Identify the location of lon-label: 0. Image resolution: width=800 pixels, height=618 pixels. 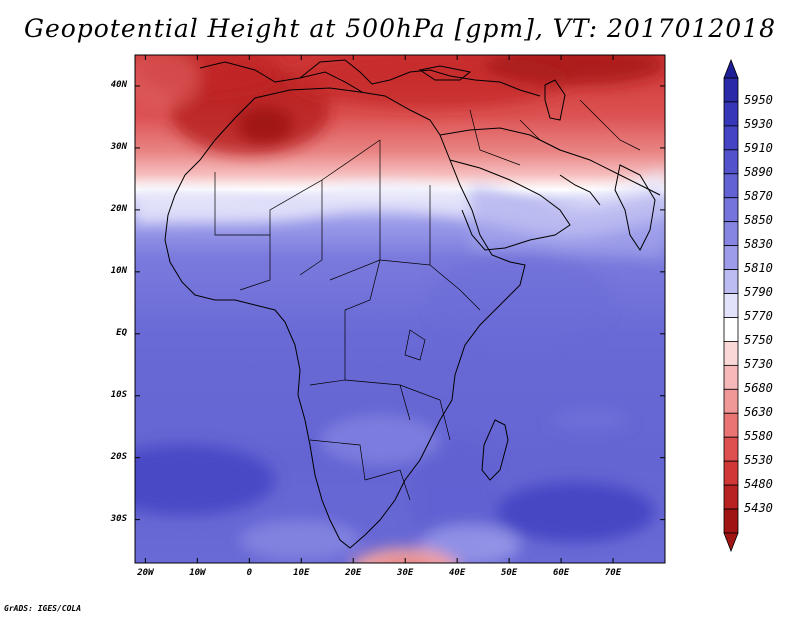
(249, 573).